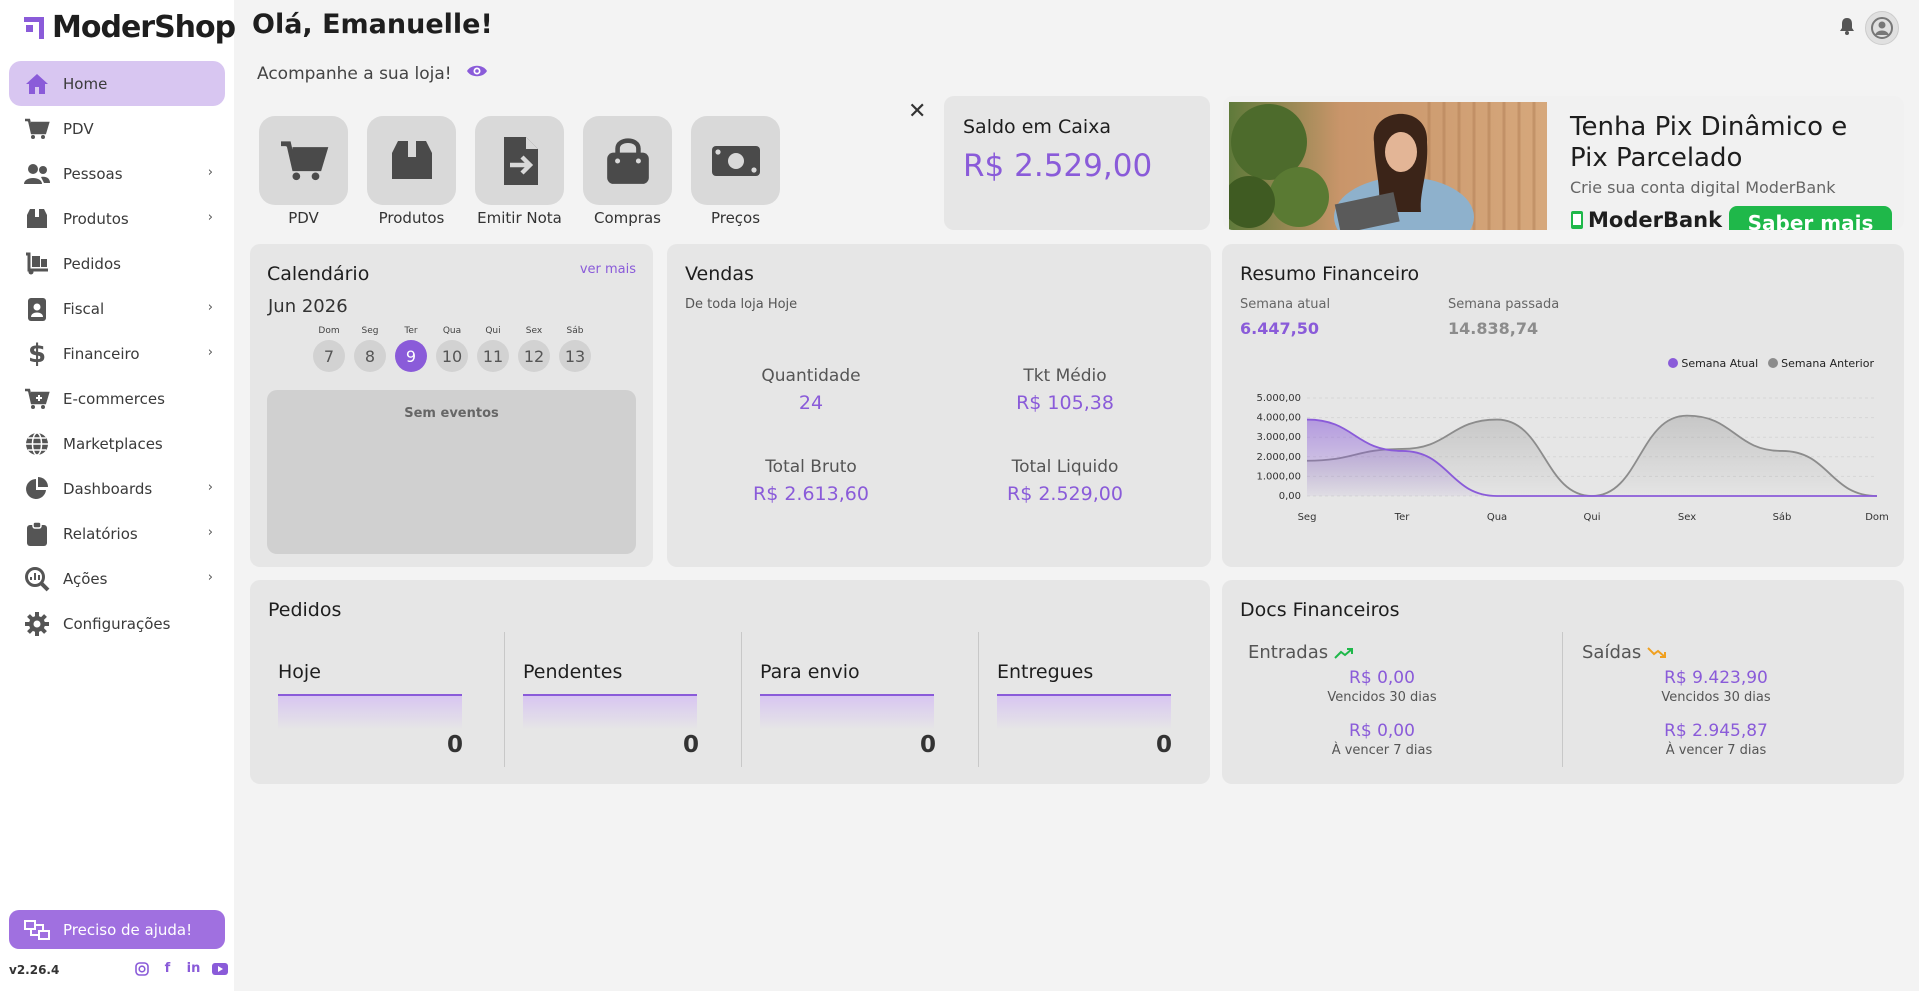 The width and height of the screenshot is (1919, 991). I want to click on calendar-dow: Sáb, so click(575, 331).